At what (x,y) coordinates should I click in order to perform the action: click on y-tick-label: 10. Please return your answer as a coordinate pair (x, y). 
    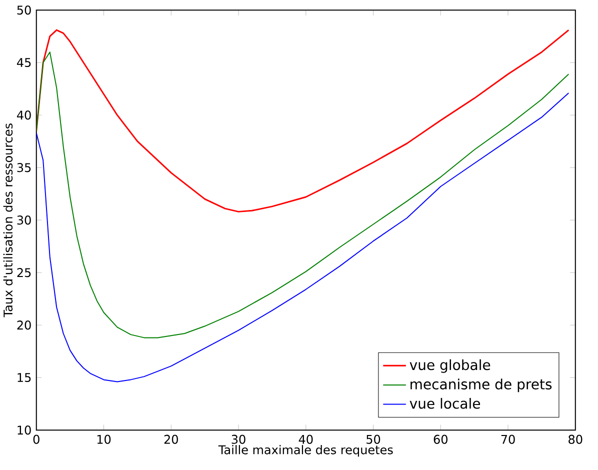
    Looking at the image, I should click on (24, 430).